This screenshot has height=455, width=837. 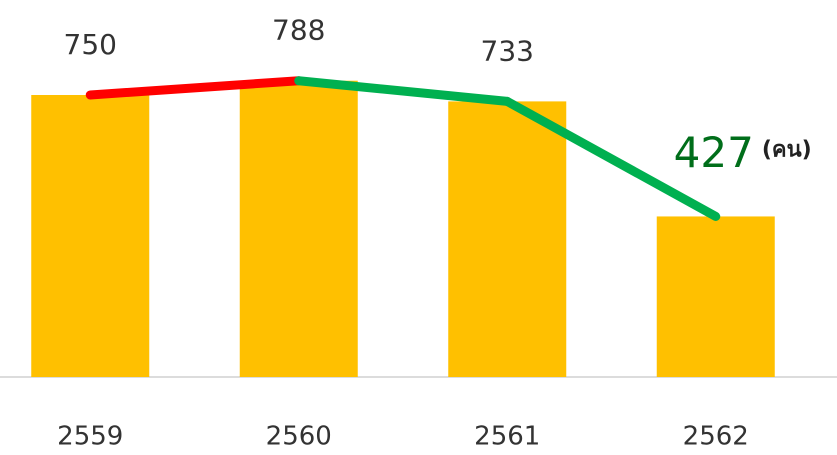 I want to click on x-tick-label: 2560, so click(x=299, y=437).